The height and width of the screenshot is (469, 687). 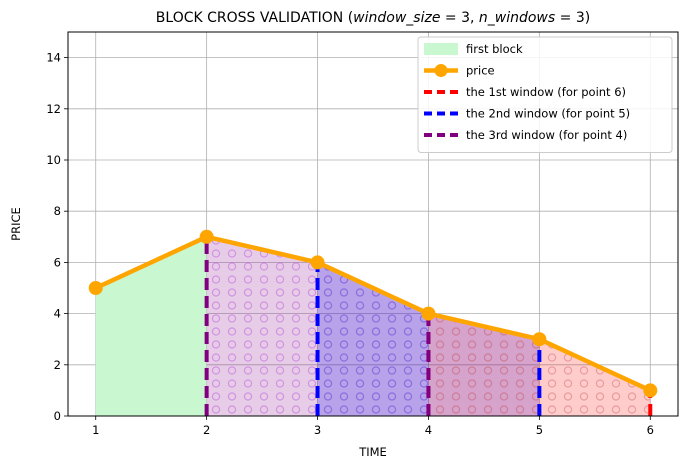 What do you see at coordinates (494, 49) in the screenshot?
I see `legend-label-0: first block` at bounding box center [494, 49].